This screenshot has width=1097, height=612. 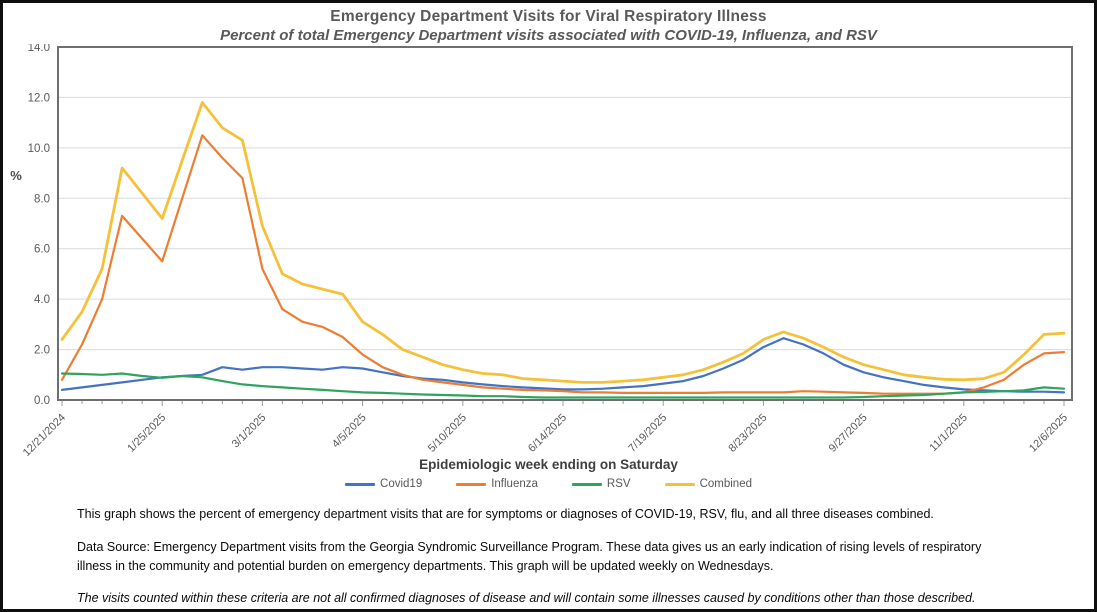 What do you see at coordinates (547, 433) in the screenshot?
I see `x-tick-label: 6/14/2025` at bounding box center [547, 433].